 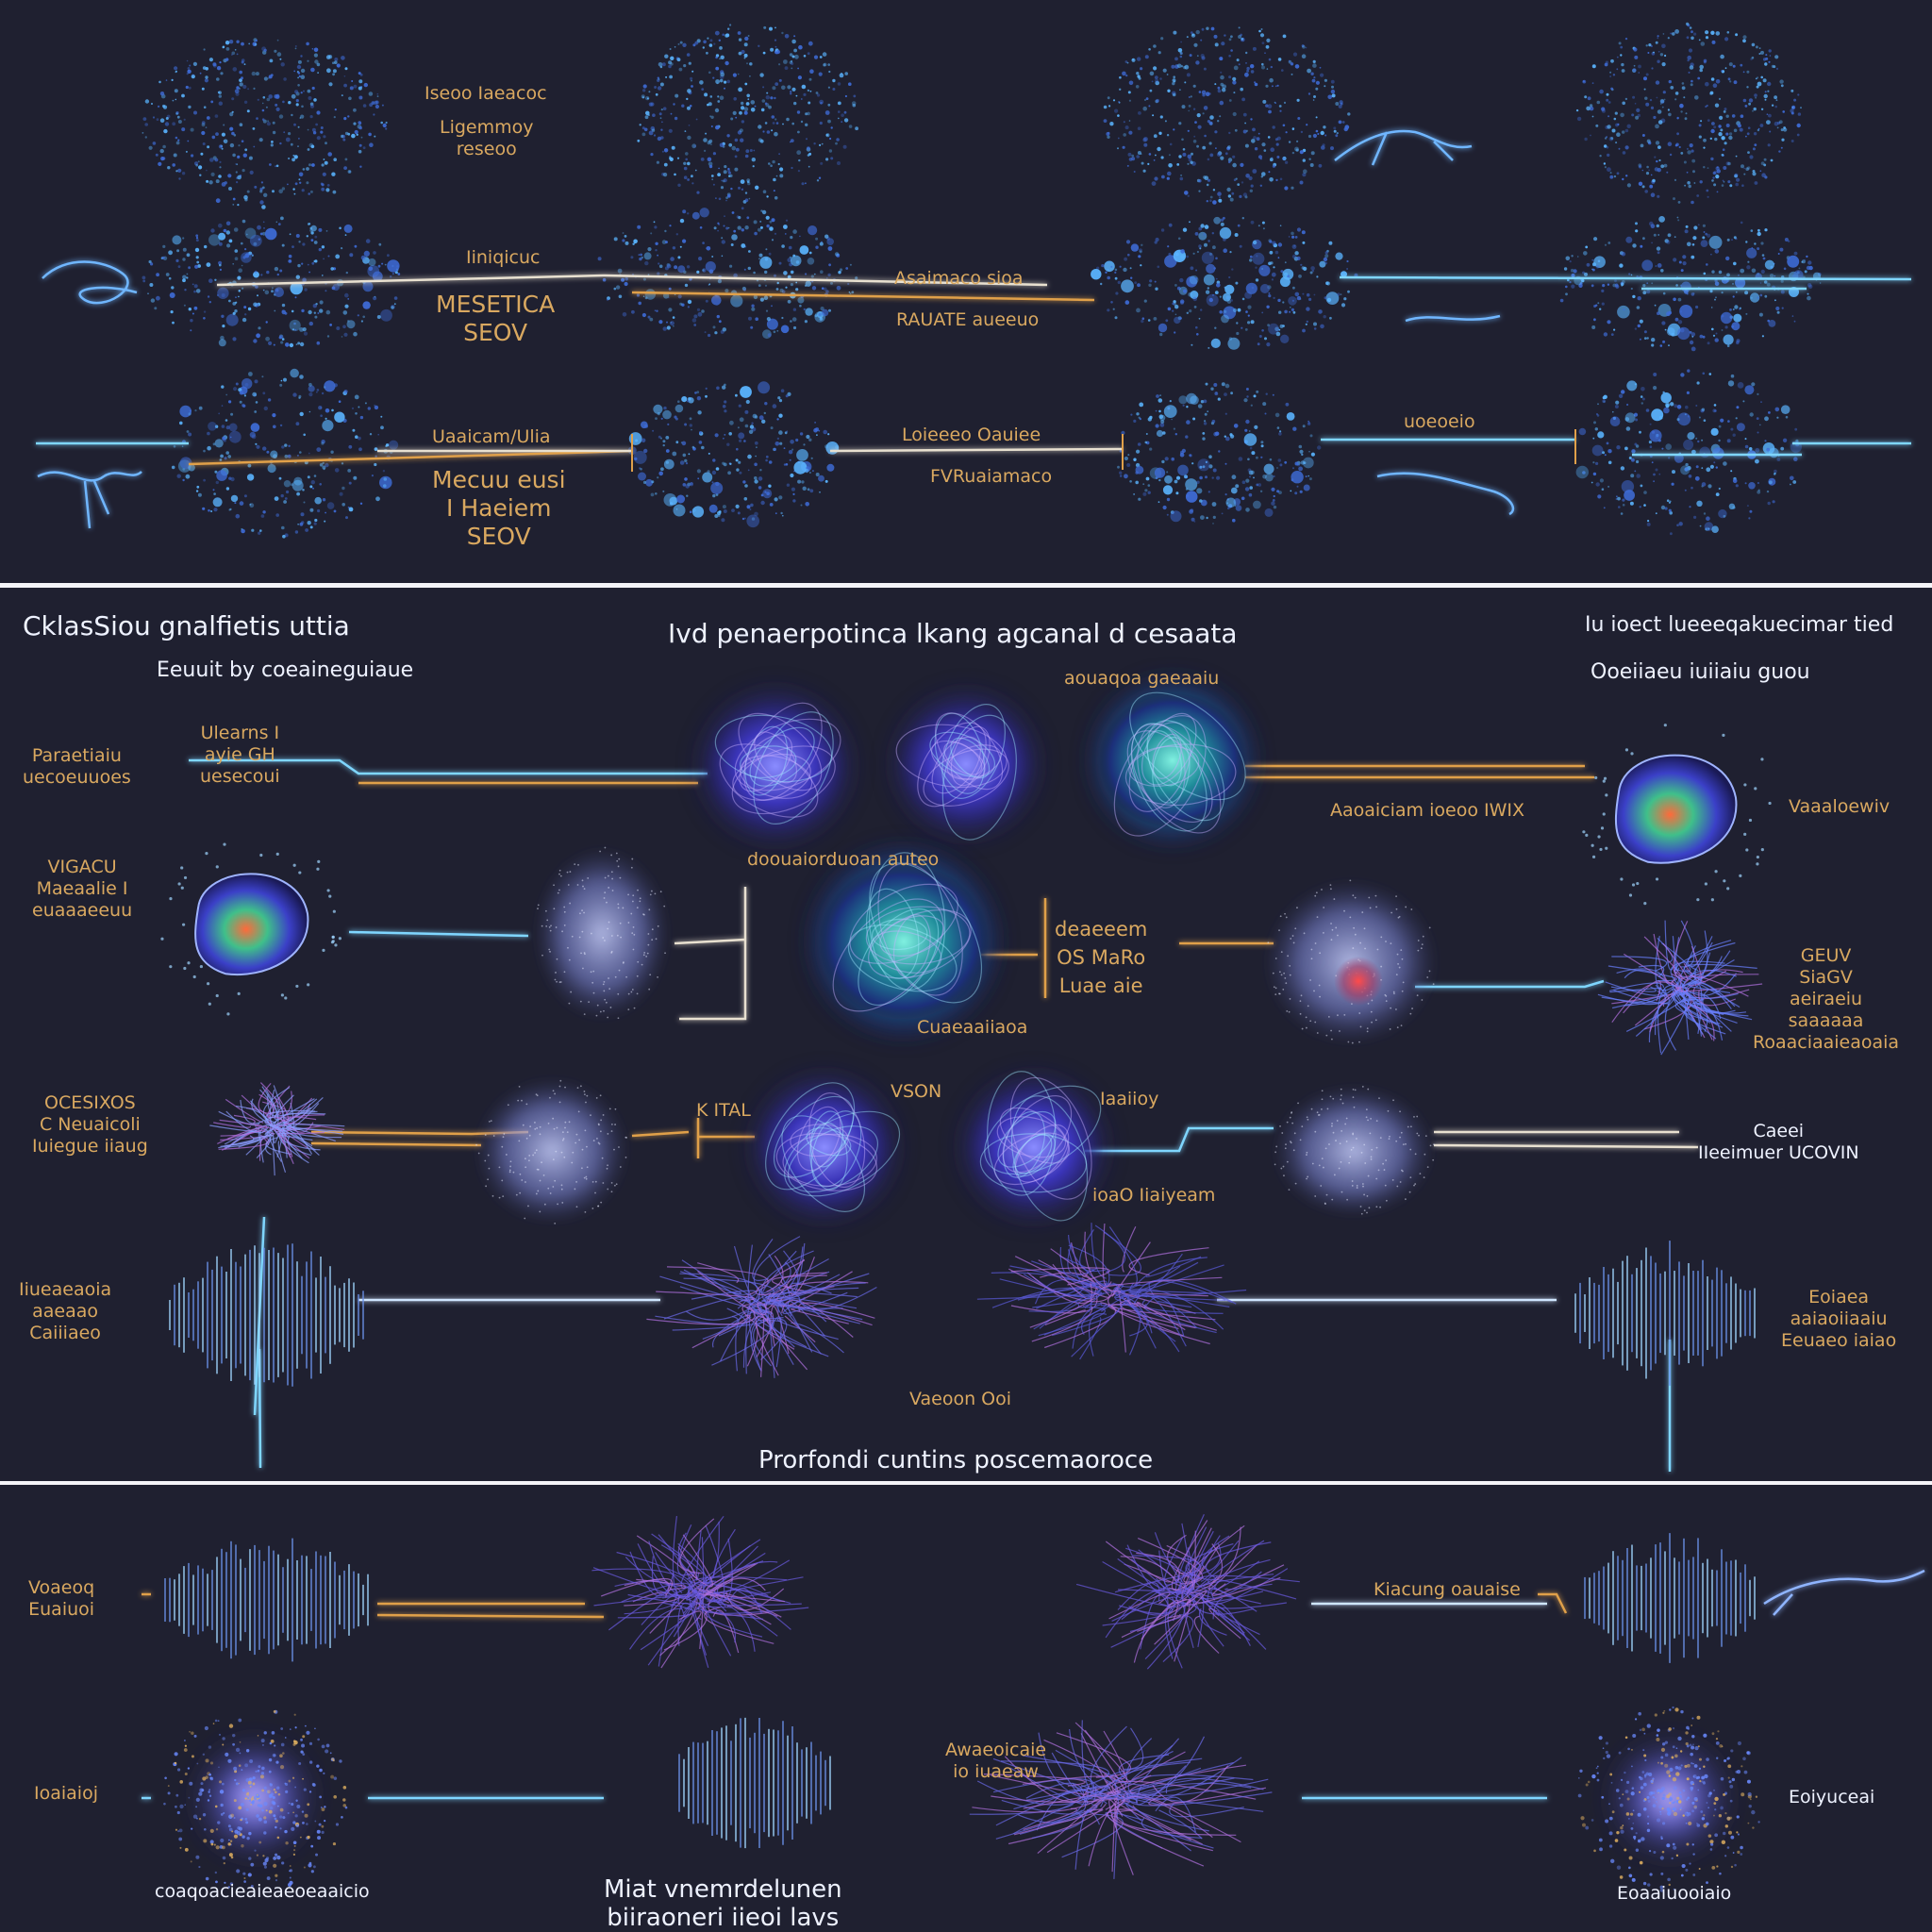 I want to click on s1-row3-lines, so click(x=974, y=452).